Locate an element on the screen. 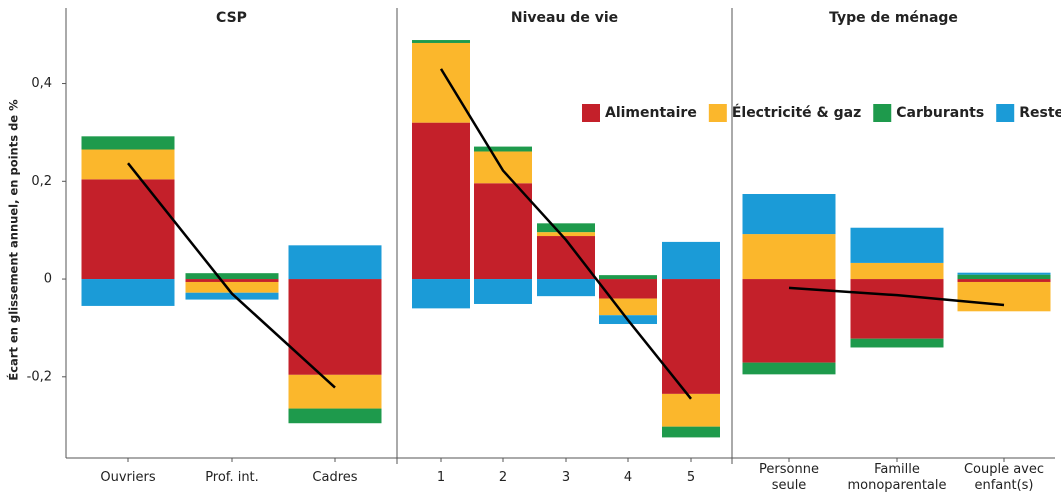 The height and width of the screenshot is (500, 1061). x-tick-label: 4 is located at coordinates (628, 477).